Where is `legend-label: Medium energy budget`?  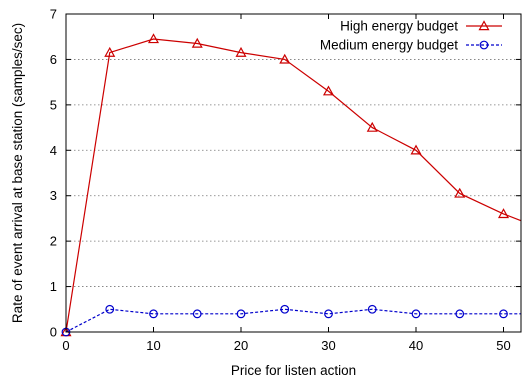 legend-label: Medium energy budget is located at coordinates (389, 45).